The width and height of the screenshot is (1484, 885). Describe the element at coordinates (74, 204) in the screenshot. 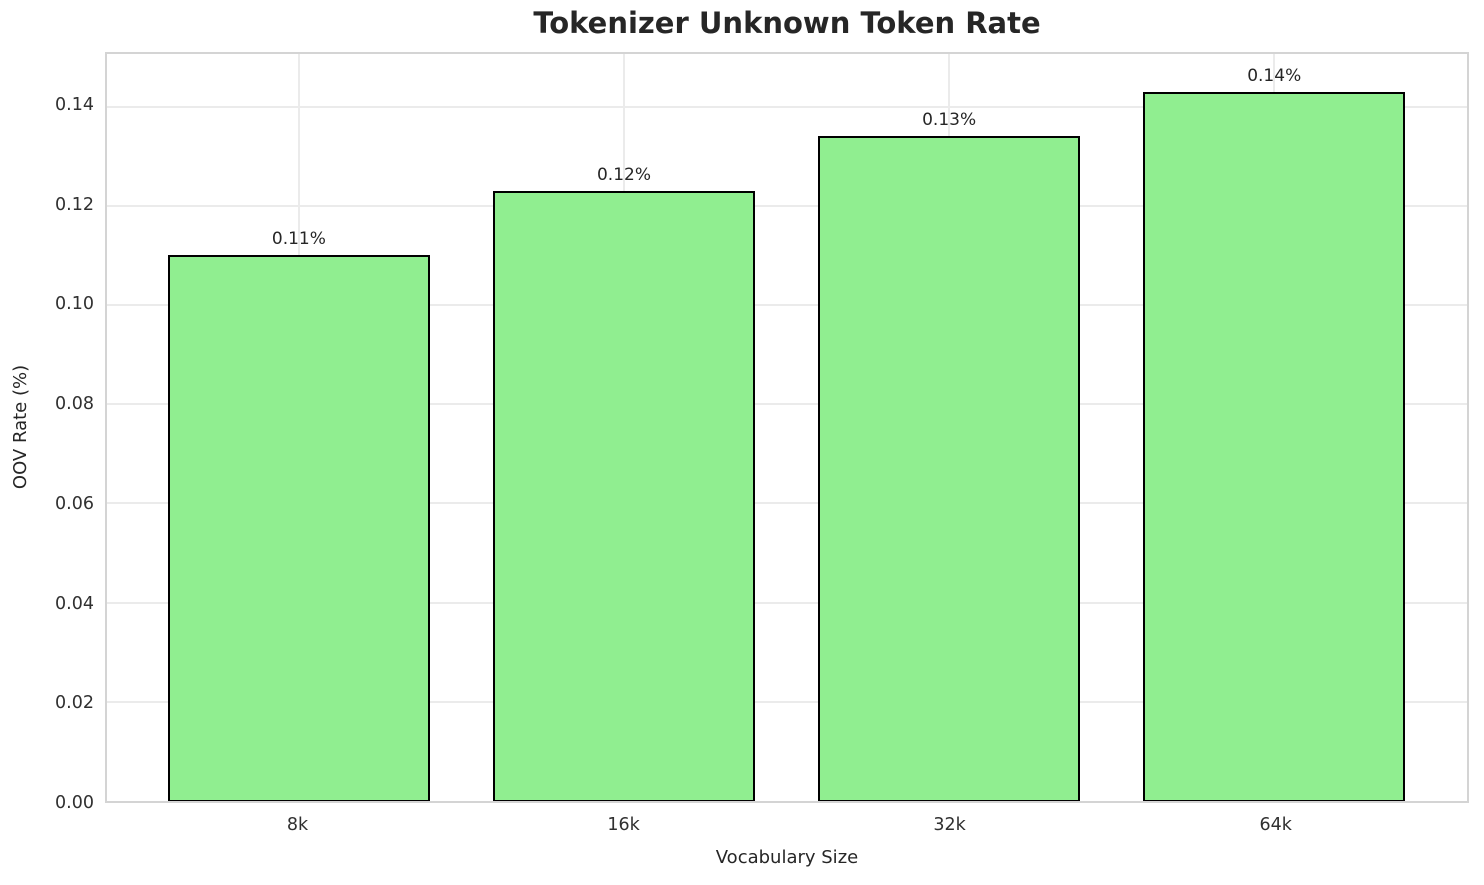

I see `y-tick-label: 0.12` at that location.